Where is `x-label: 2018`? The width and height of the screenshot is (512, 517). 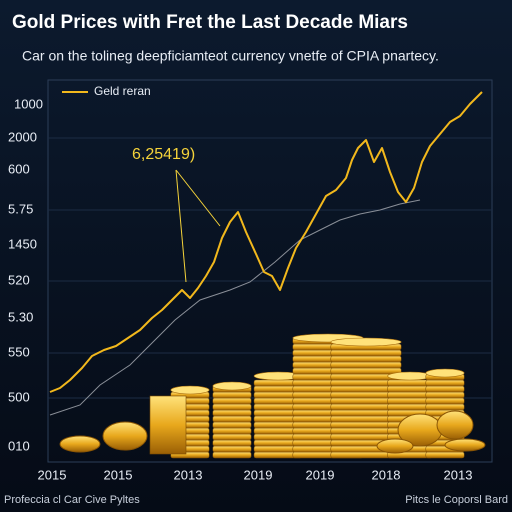
x-label: 2018 is located at coordinates (386, 474).